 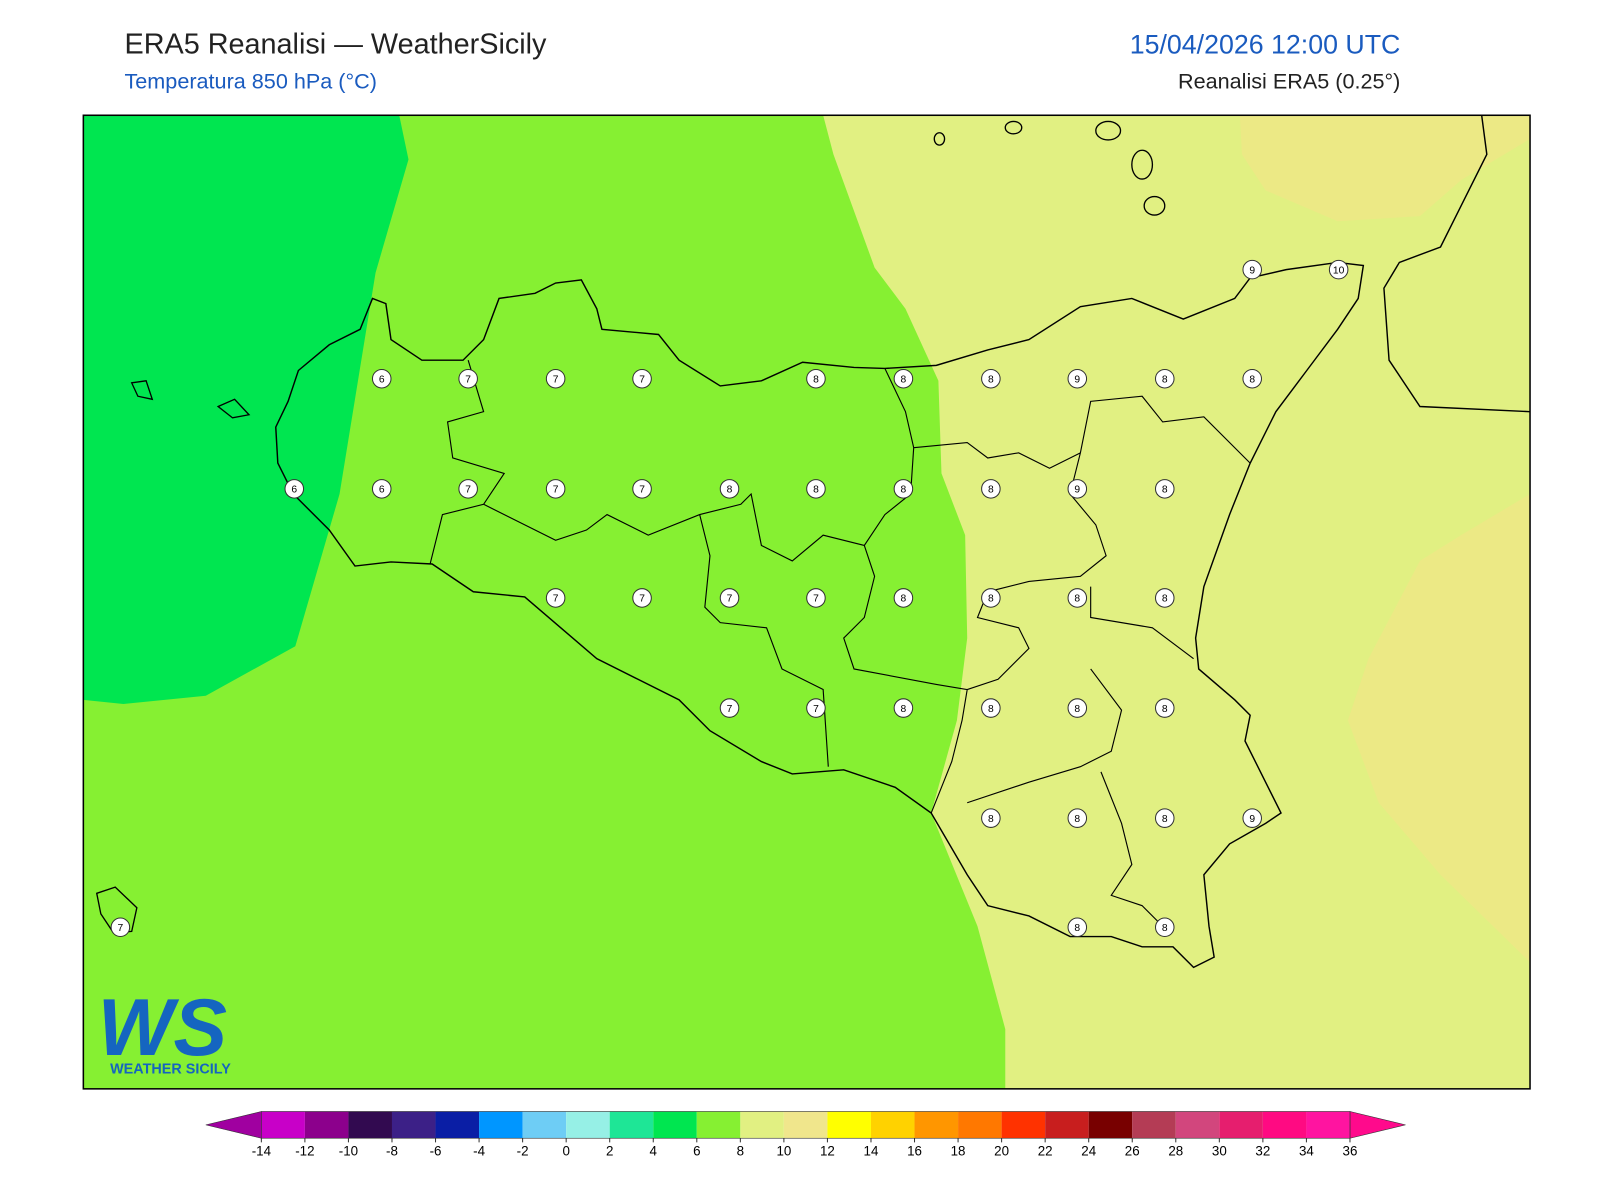 What do you see at coordinates (1457, 264) in the screenshot?
I see `calabria-coast` at bounding box center [1457, 264].